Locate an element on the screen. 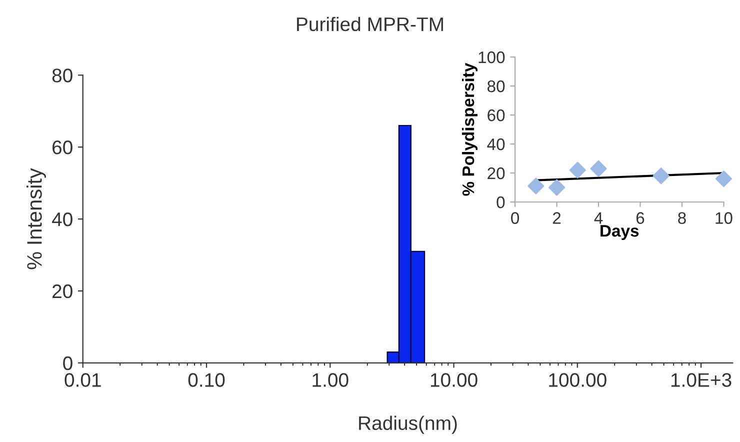 This screenshot has width=740, height=442. y-axis-title: % Polydispersity is located at coordinates (470, 129).